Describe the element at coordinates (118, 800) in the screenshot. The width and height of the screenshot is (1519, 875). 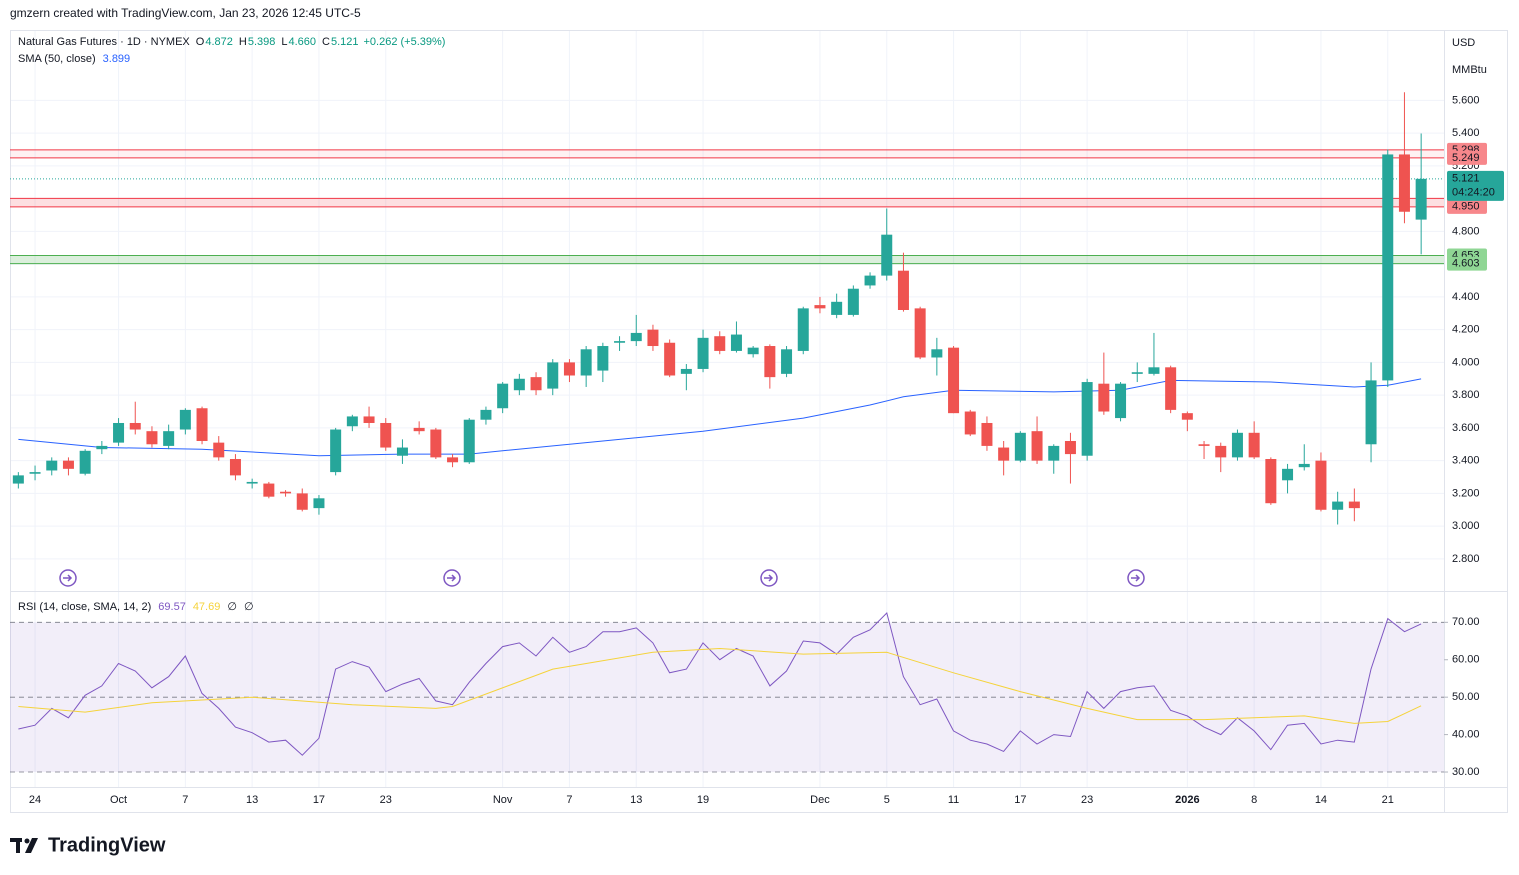
I see `x-tick-label: Oct` at that location.